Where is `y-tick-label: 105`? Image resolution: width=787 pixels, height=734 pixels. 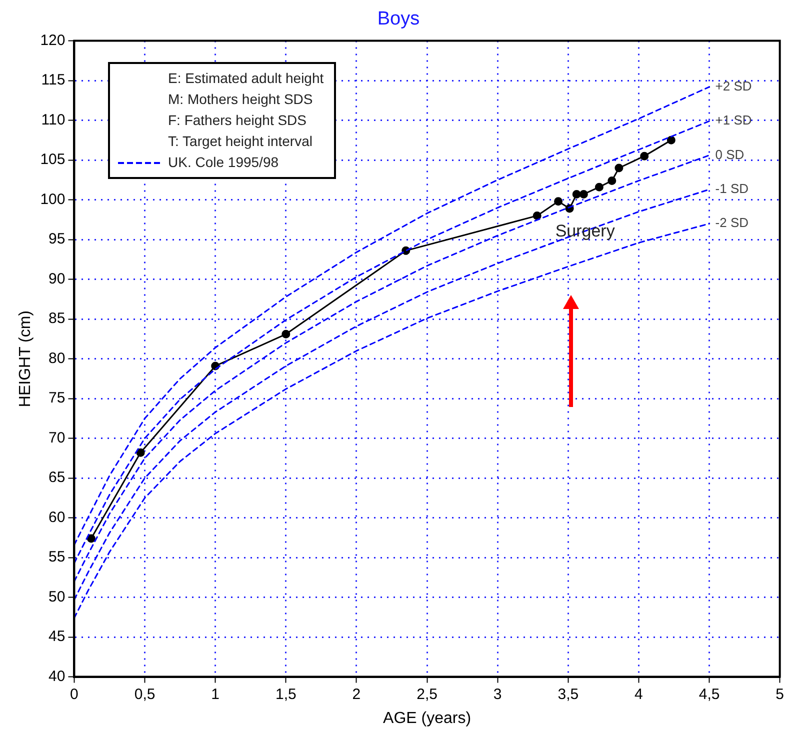 y-tick-label: 105 is located at coordinates (53, 159).